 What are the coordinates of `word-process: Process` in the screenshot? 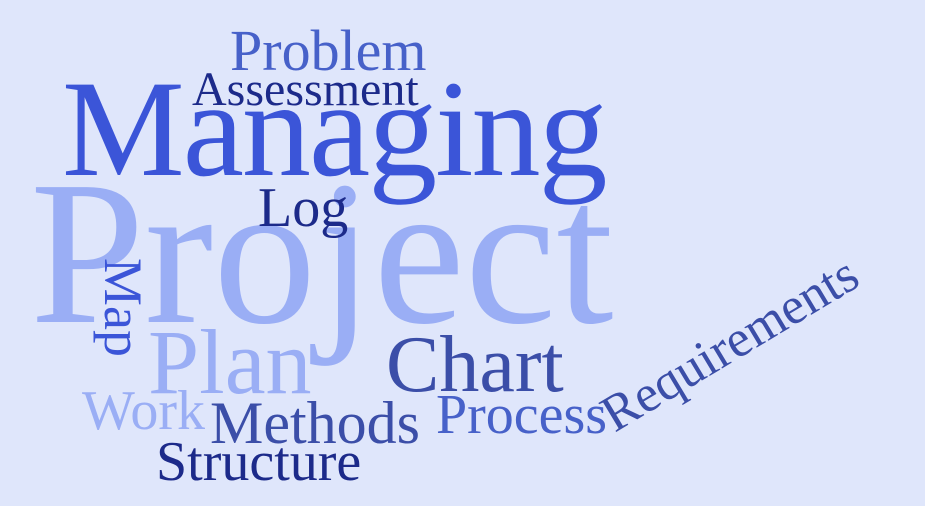 It's located at (522, 415).